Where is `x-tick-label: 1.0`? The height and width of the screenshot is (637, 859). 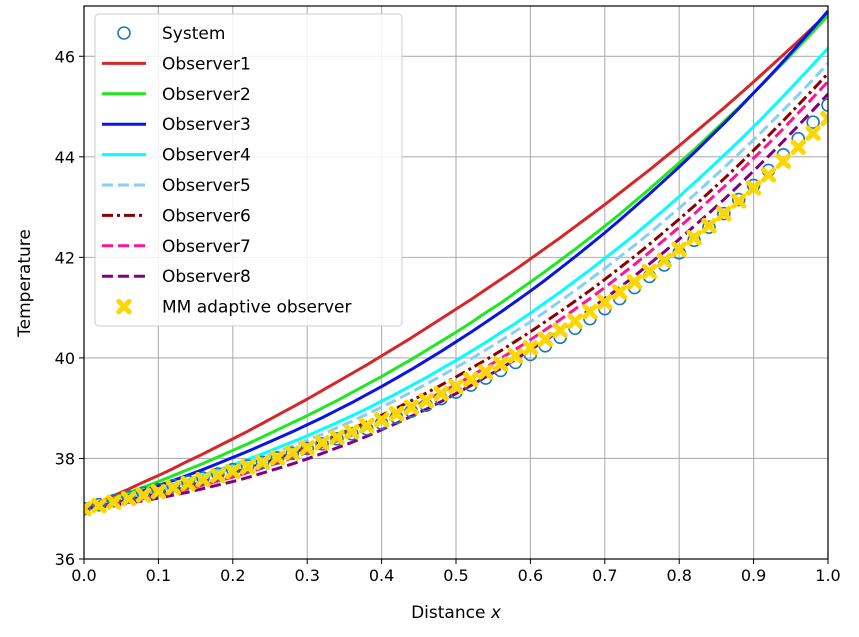 x-tick-label: 1.0 is located at coordinates (827, 575).